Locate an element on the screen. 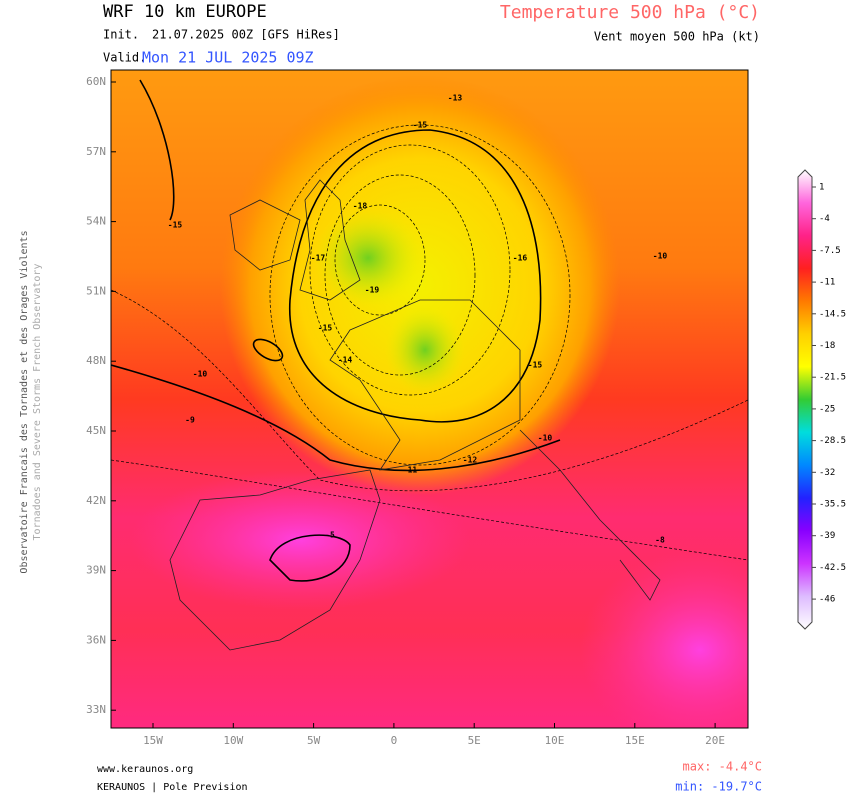 The height and width of the screenshot is (804, 860). min: min: -19.7°C is located at coordinates (718, 787).